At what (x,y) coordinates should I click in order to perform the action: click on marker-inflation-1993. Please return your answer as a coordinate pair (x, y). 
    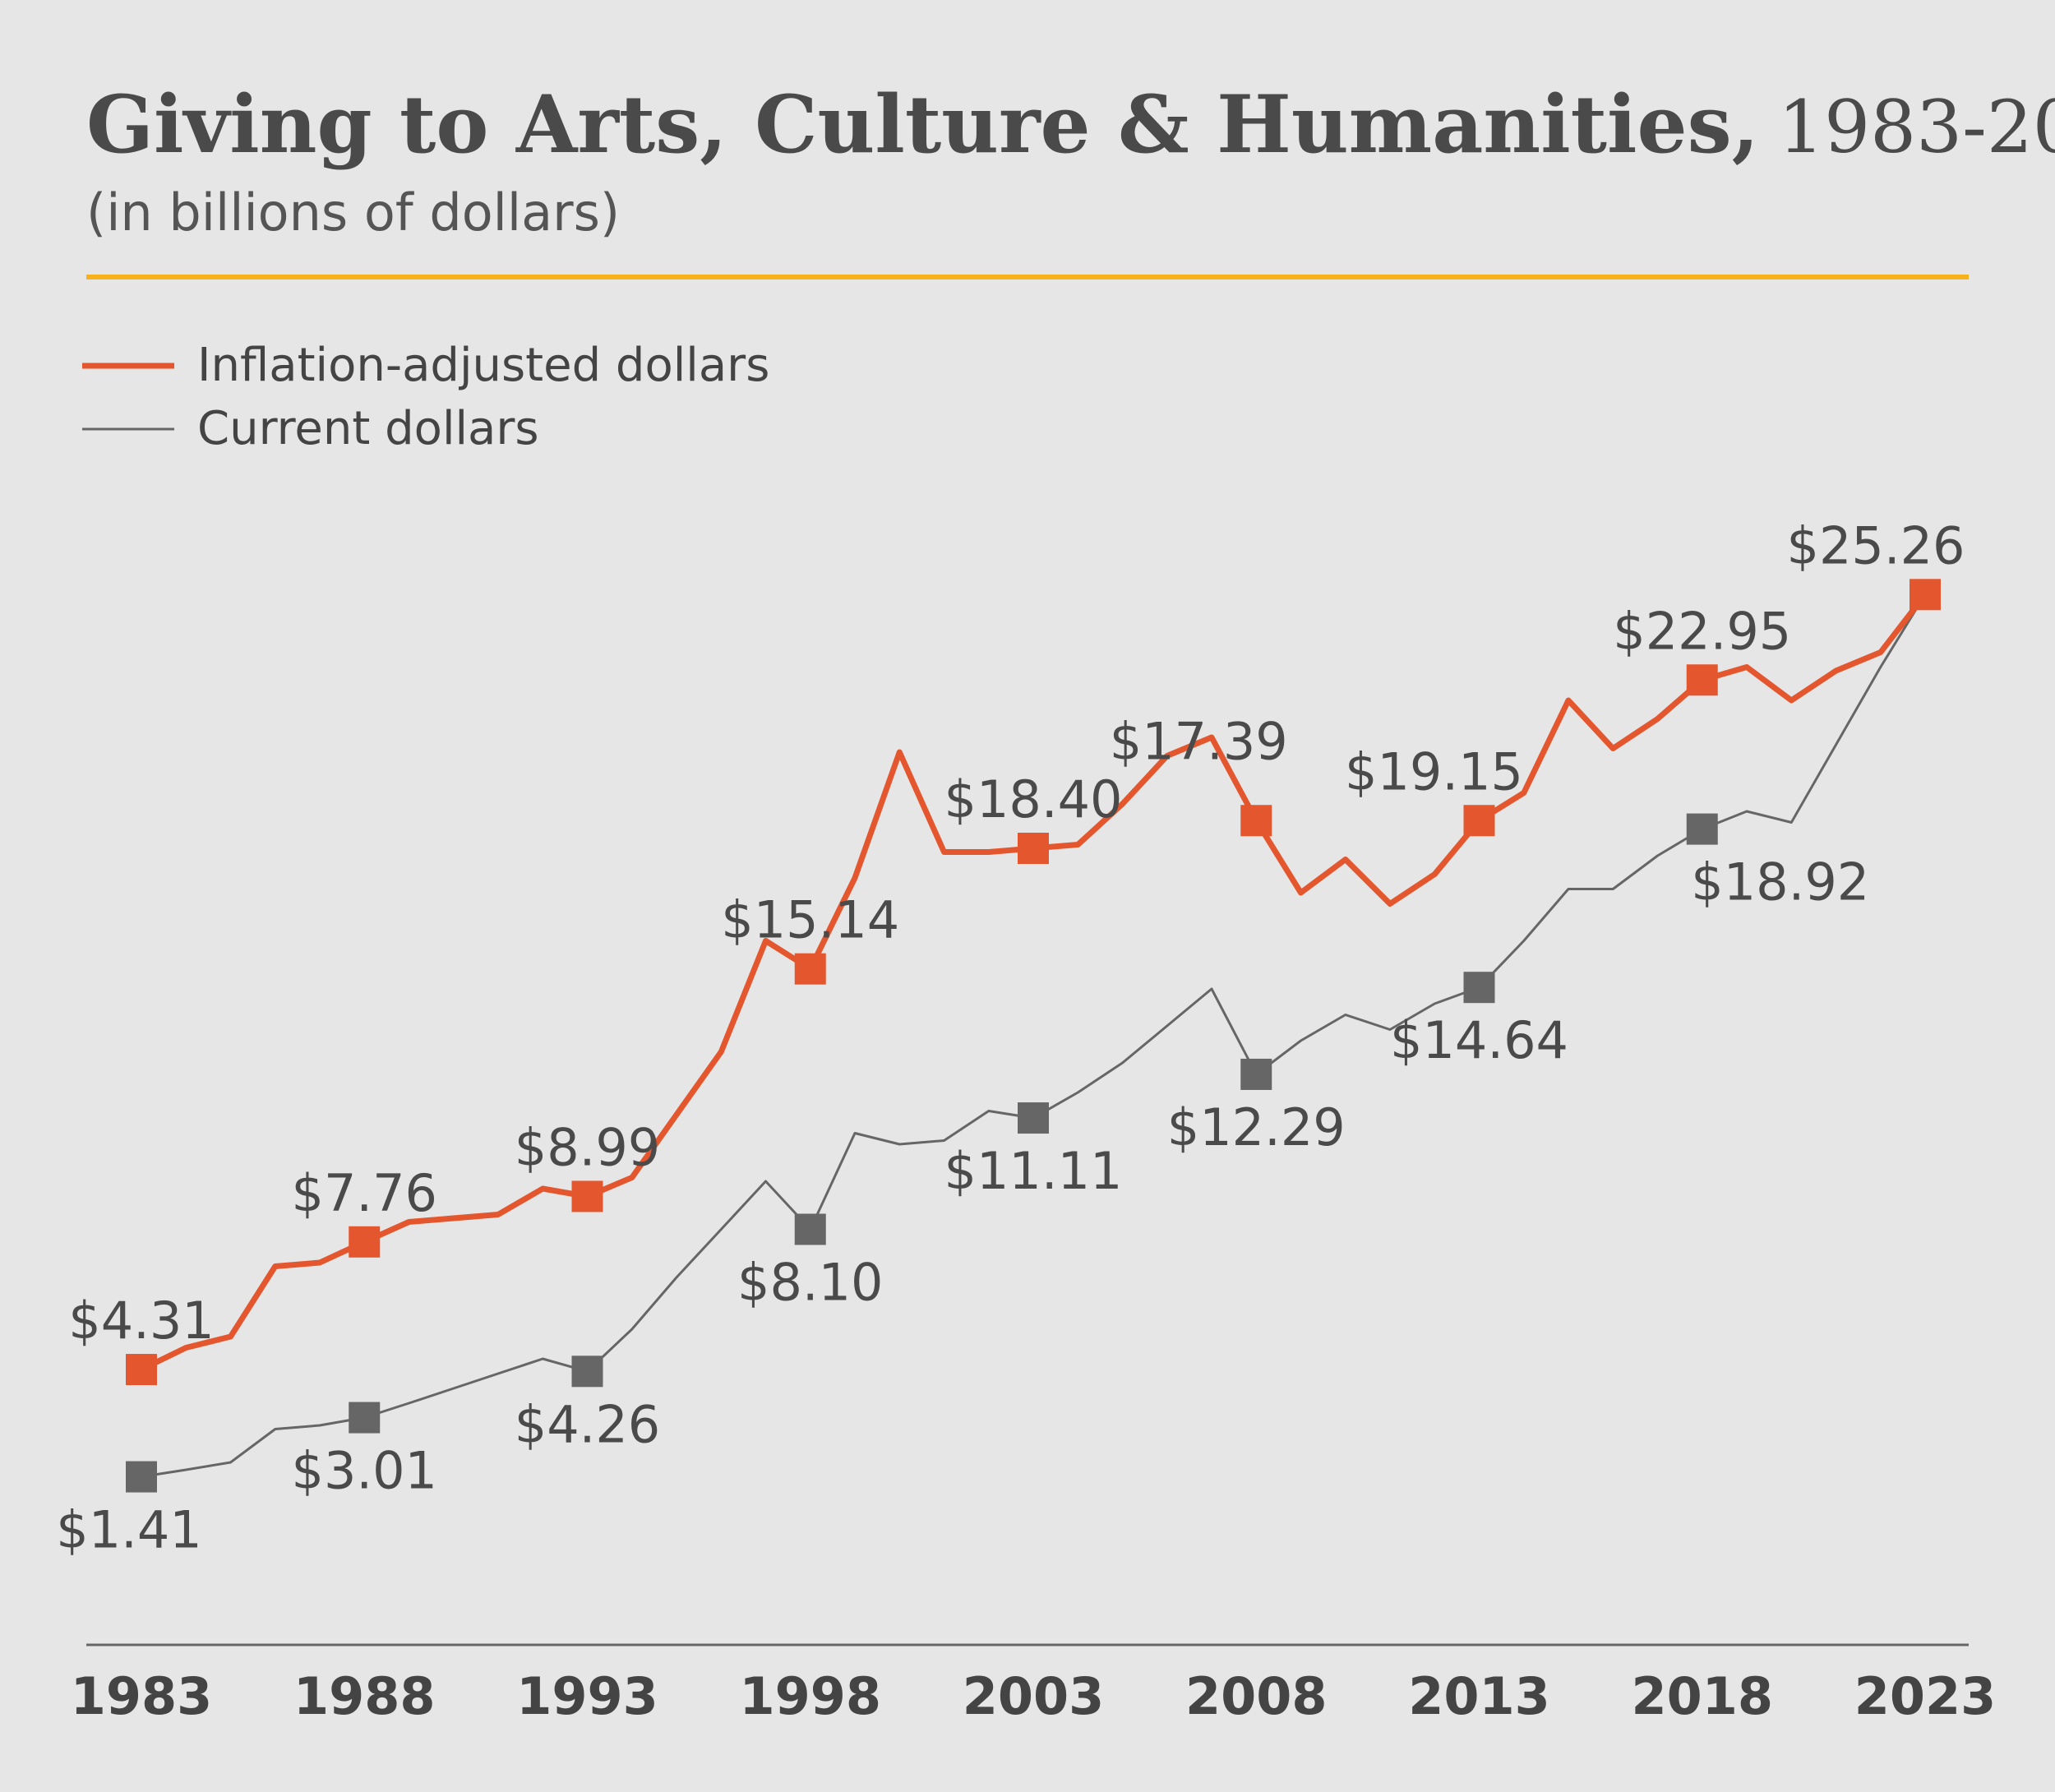
    Looking at the image, I should click on (587, 1196).